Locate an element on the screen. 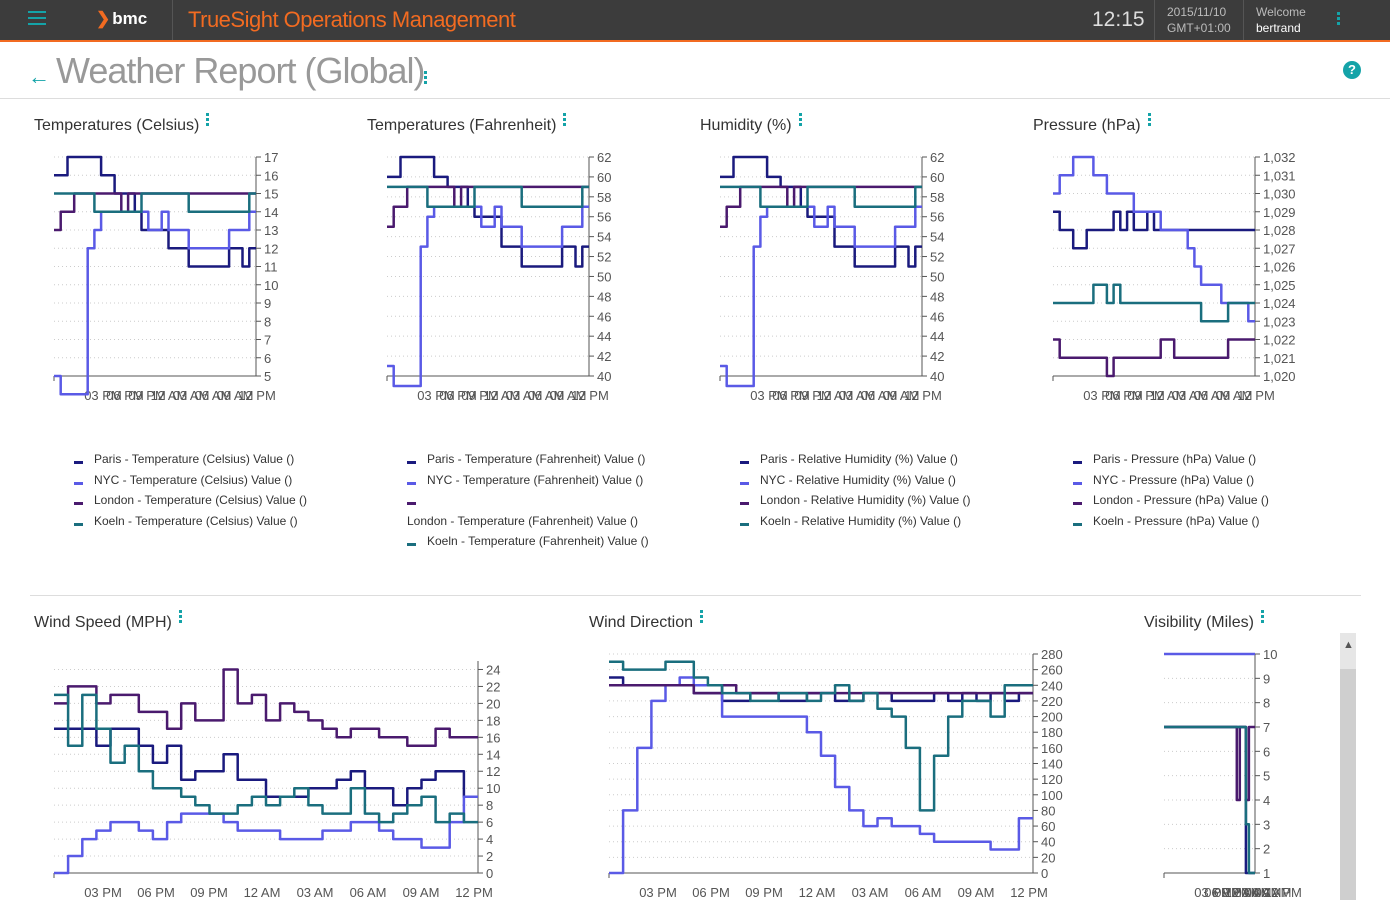 Image resolution: width=1390 pixels, height=900 pixels. y-tick-label: 240 is located at coordinates (1052, 685).